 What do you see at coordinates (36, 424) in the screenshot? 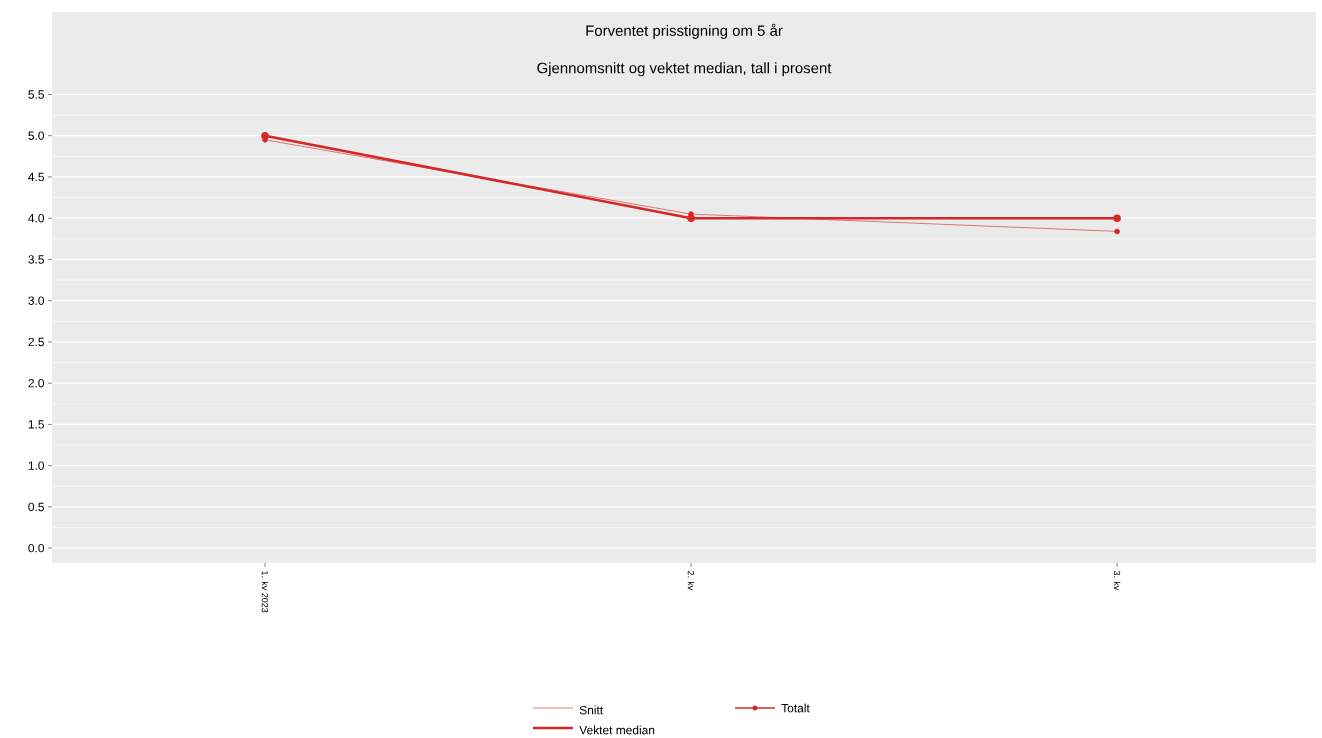
I see `y-tick-label: 1.5` at bounding box center [36, 424].